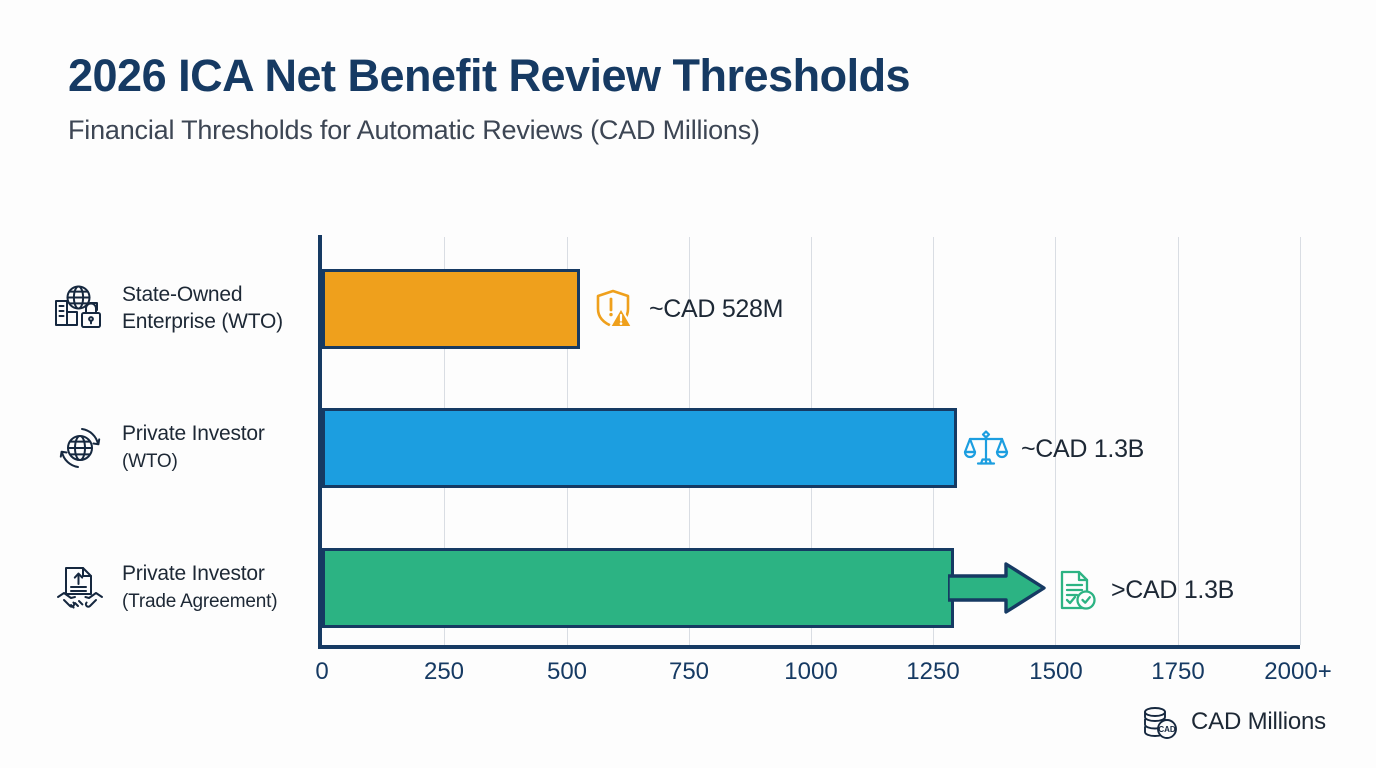  What do you see at coordinates (193, 434) in the screenshot?
I see `category-line1-1: Private Investor` at bounding box center [193, 434].